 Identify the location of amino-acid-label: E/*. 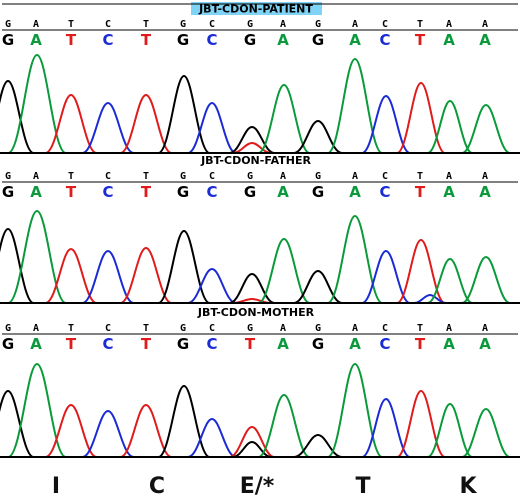
(257, 486).